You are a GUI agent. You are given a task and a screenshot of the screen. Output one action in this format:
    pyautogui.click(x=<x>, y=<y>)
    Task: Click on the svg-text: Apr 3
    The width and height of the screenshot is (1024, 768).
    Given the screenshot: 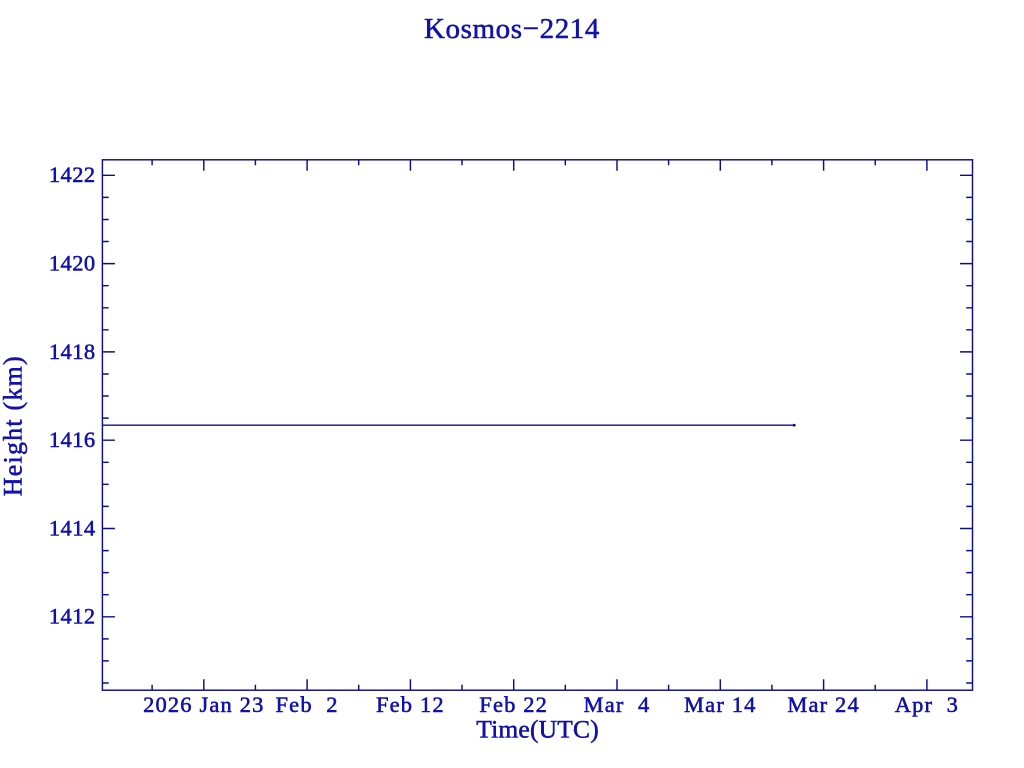 What is the action you would take?
    pyautogui.click(x=927, y=704)
    